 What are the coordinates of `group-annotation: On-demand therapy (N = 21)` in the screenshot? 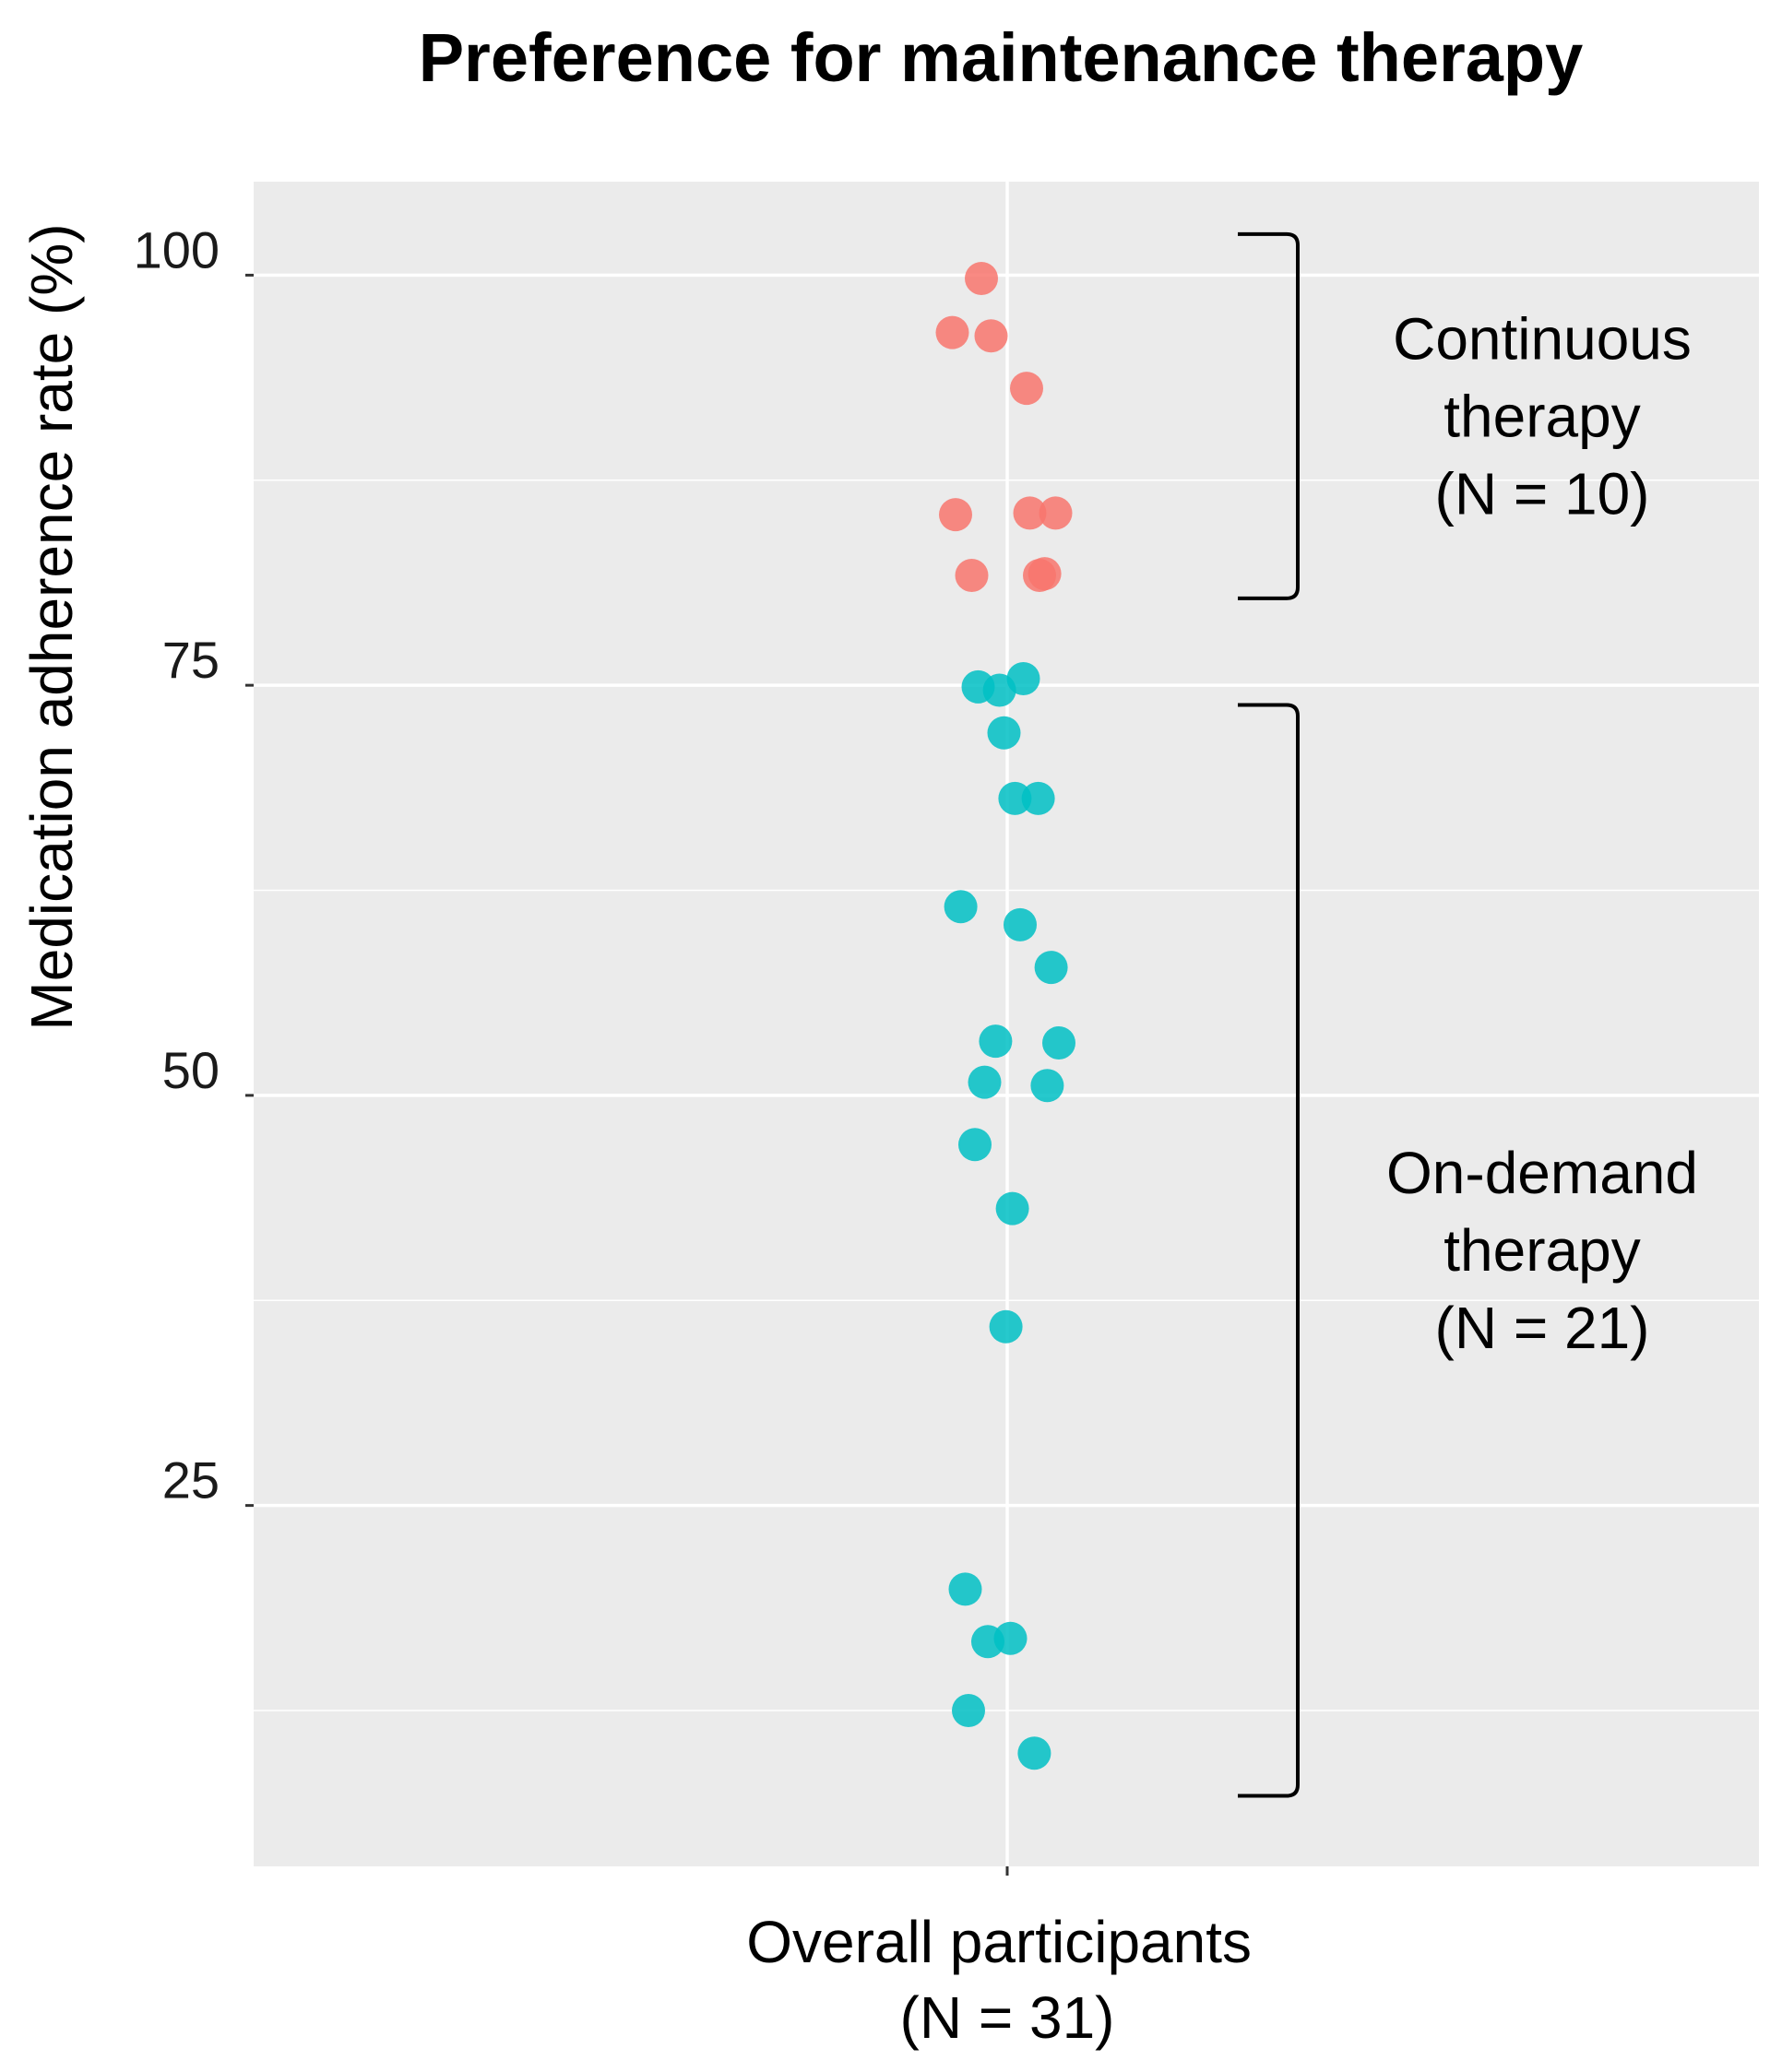 It's located at (1542, 1250).